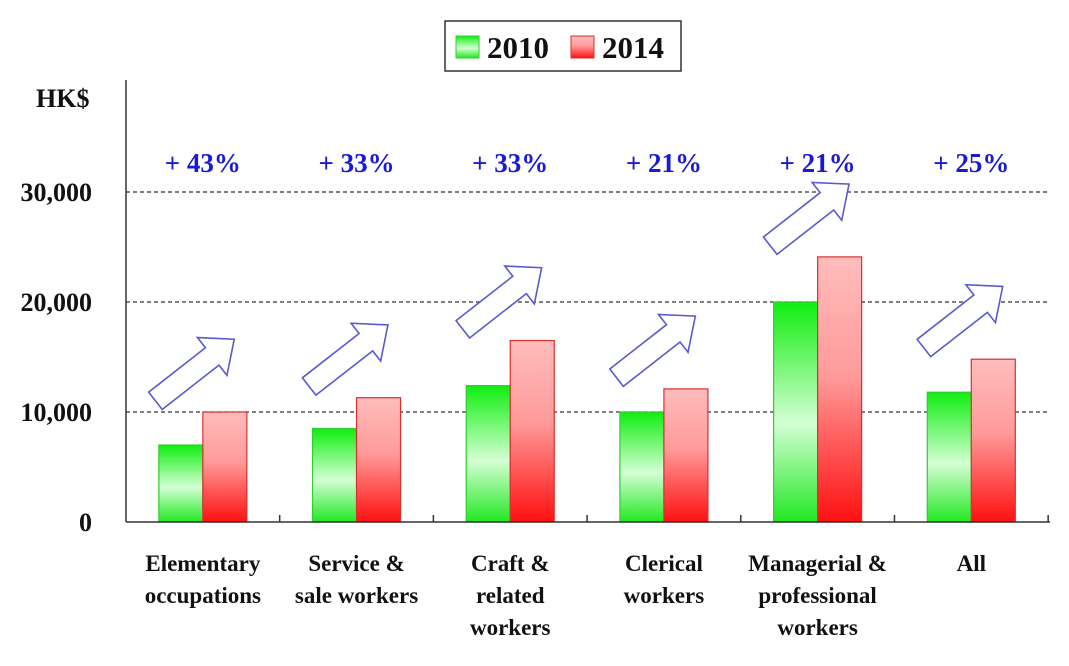 The height and width of the screenshot is (666, 1069). I want to click on legend-label-2014: 2014, so click(633, 47).